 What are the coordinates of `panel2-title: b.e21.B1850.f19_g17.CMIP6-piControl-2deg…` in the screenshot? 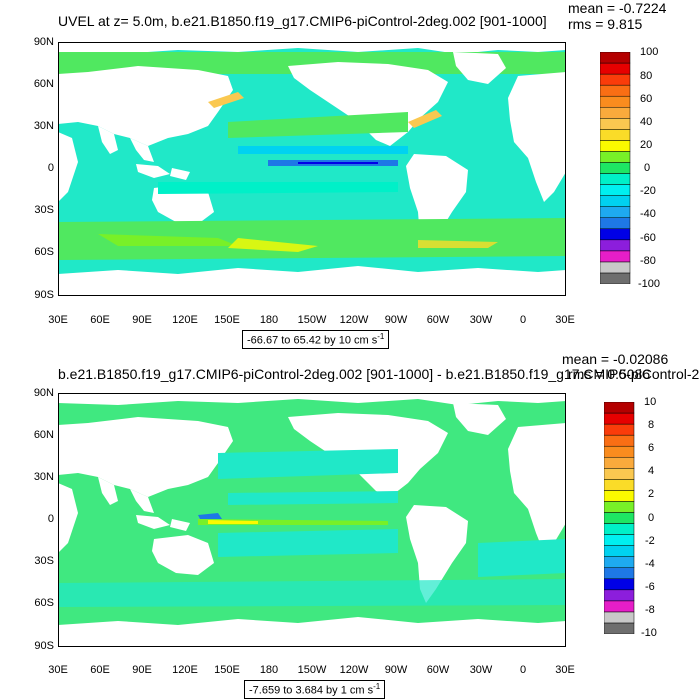 It's located at (379, 374).